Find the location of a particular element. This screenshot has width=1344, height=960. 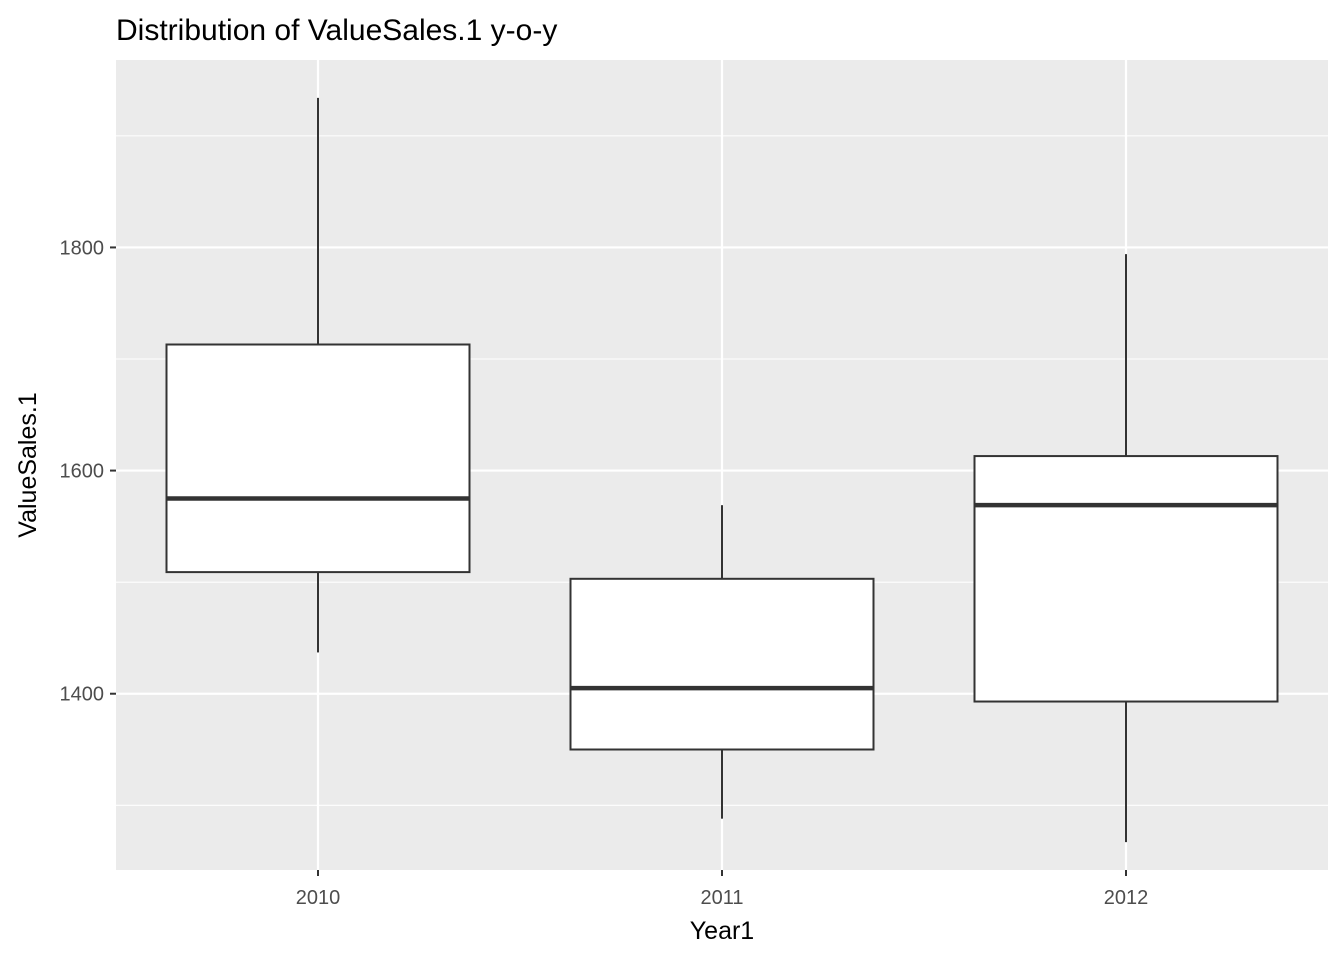

x-tick-label: 2012 is located at coordinates (1126, 898).